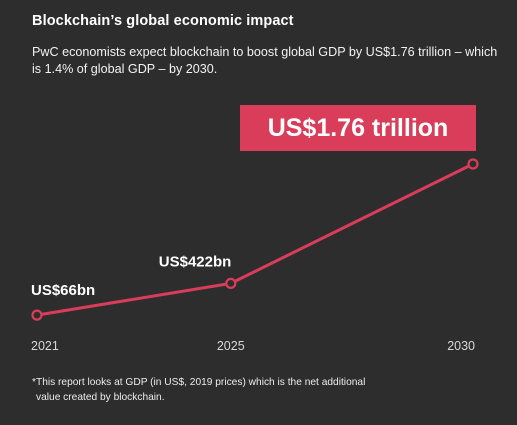 The image size is (517, 425). I want to click on headline-value: US$1.76 trillion, so click(358, 127).